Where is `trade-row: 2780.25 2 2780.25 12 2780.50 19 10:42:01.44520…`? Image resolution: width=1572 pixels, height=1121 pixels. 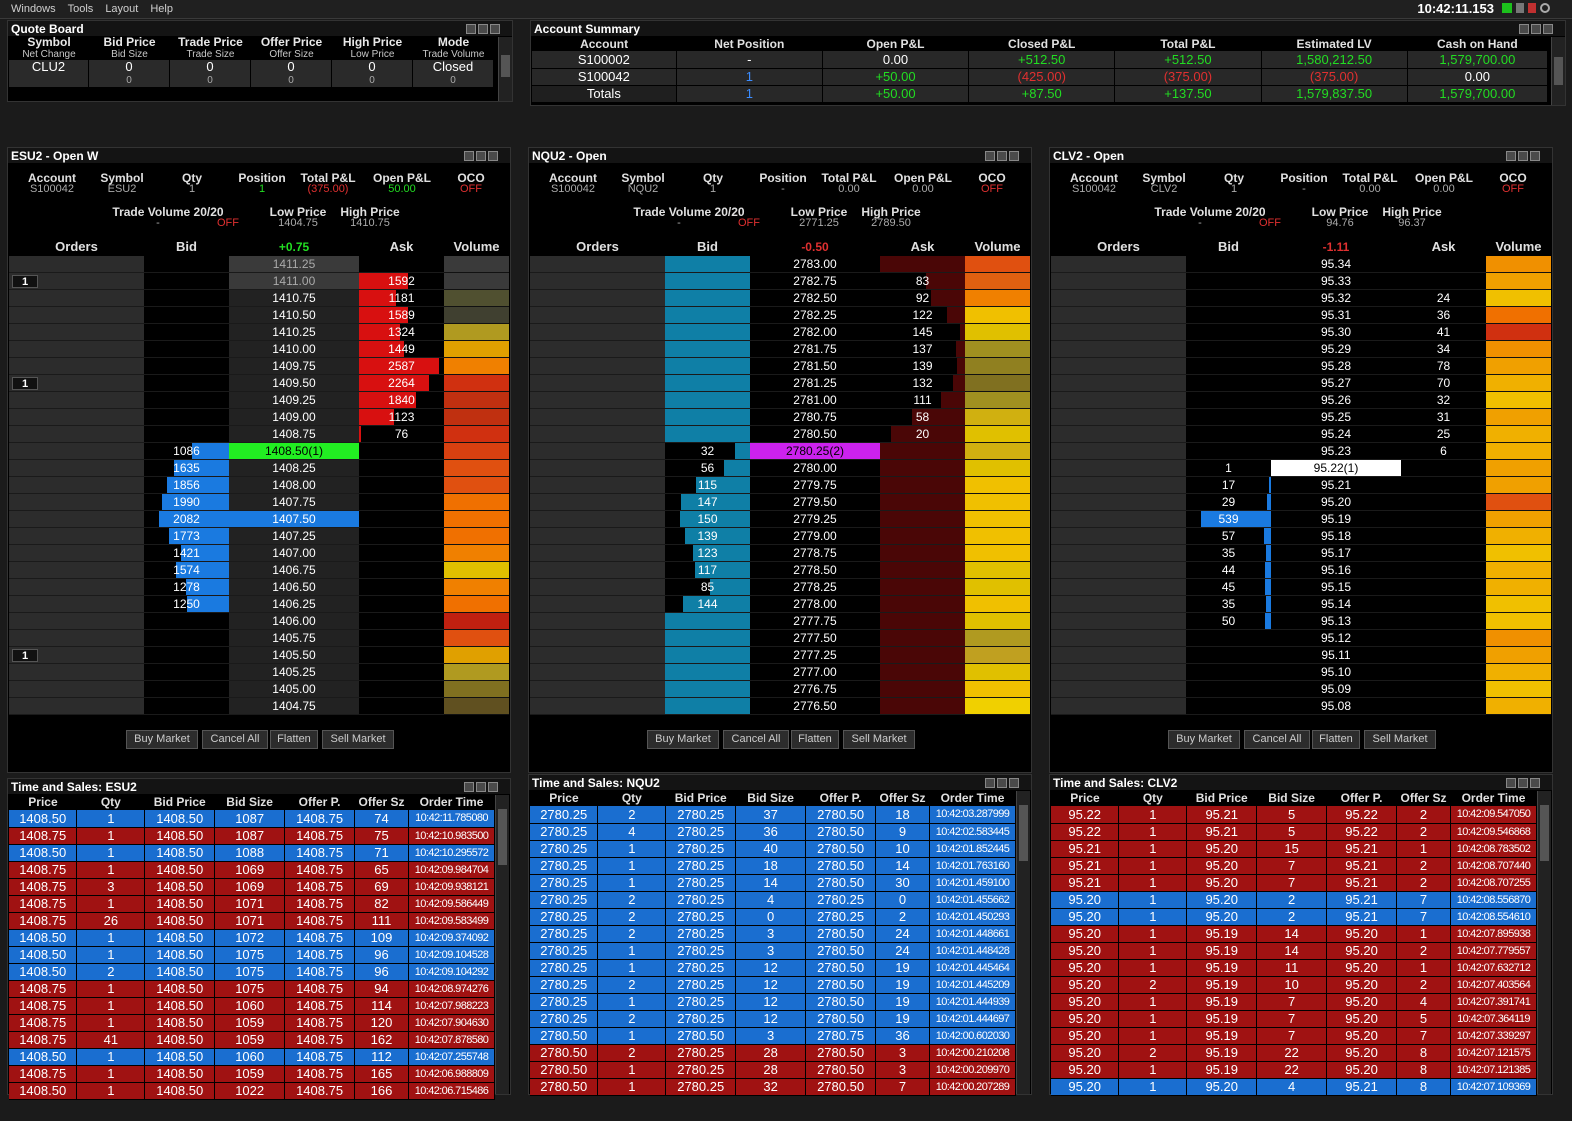
trade-row: 2780.25 2 2780.25 12 2780.50 19 10:42:01.44520… is located at coordinates (773, 985).